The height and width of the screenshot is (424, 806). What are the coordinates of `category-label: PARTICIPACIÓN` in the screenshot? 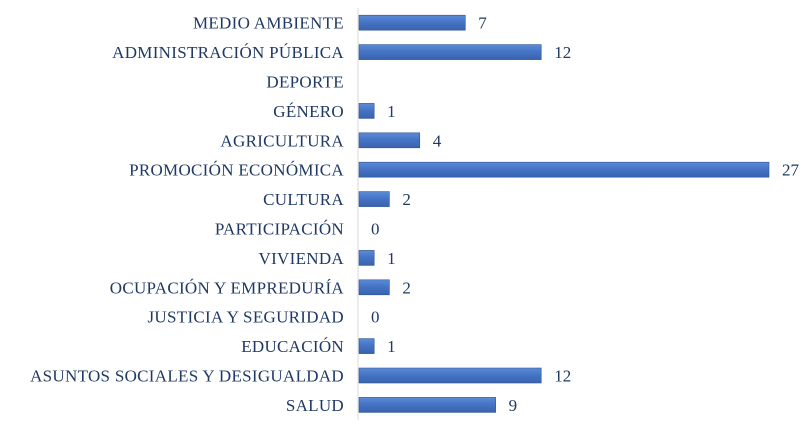 It's located at (279, 229).